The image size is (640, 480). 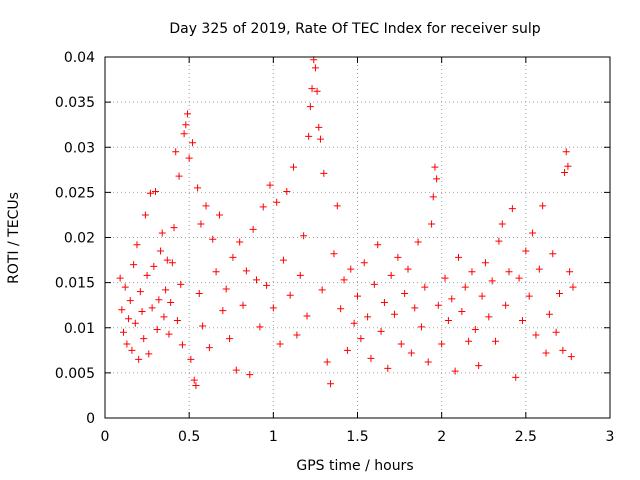 I want to click on y-tick-label: 0.025, so click(x=75, y=193).